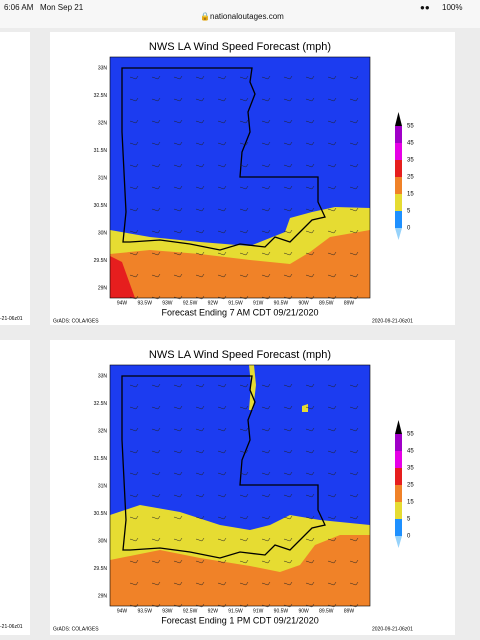  What do you see at coordinates (239, 620) in the screenshot?
I see `subtitle: Forecast Ending 1 PM CDT 09/21/2020` at bounding box center [239, 620].